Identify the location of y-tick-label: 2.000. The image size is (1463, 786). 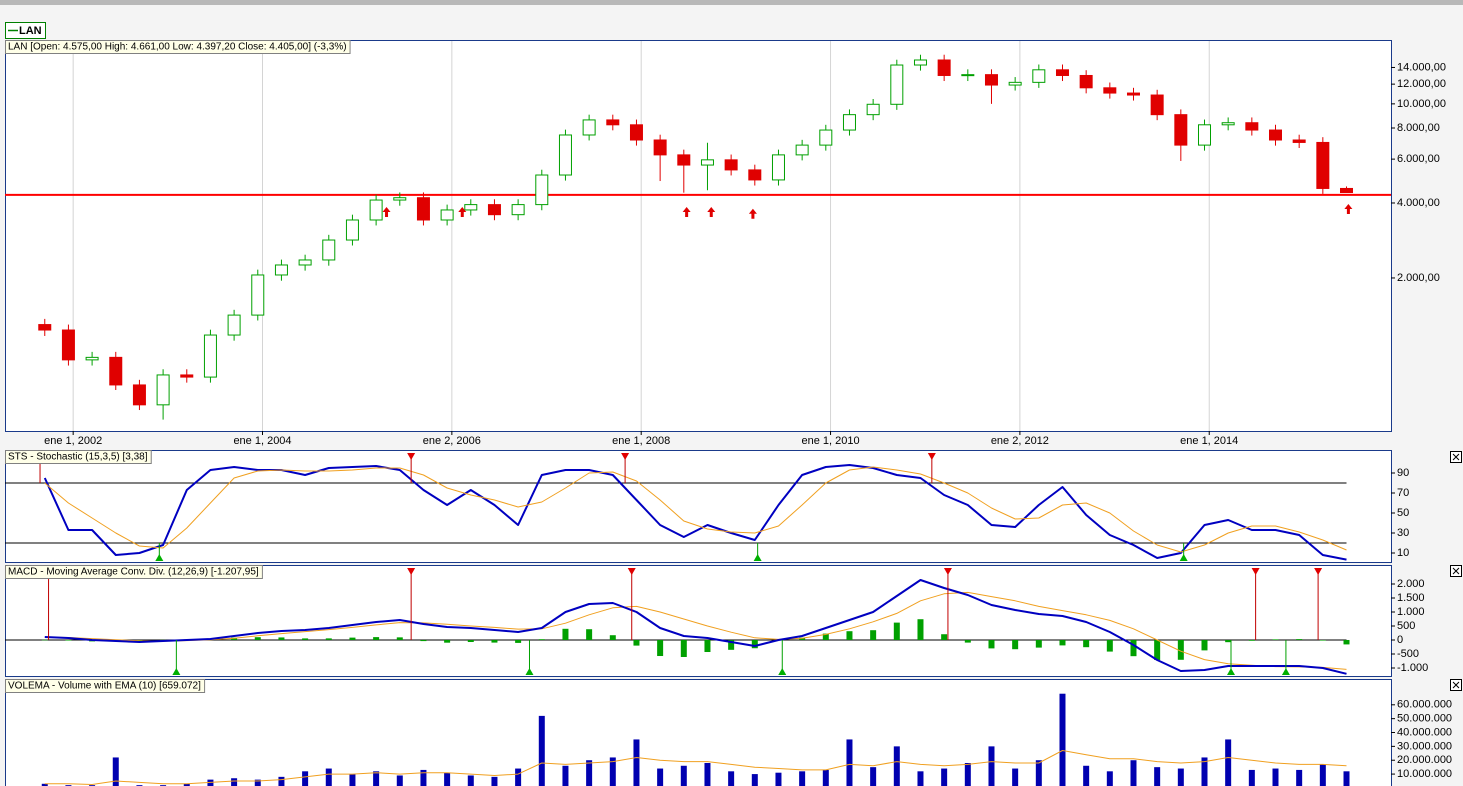
(1411, 584).